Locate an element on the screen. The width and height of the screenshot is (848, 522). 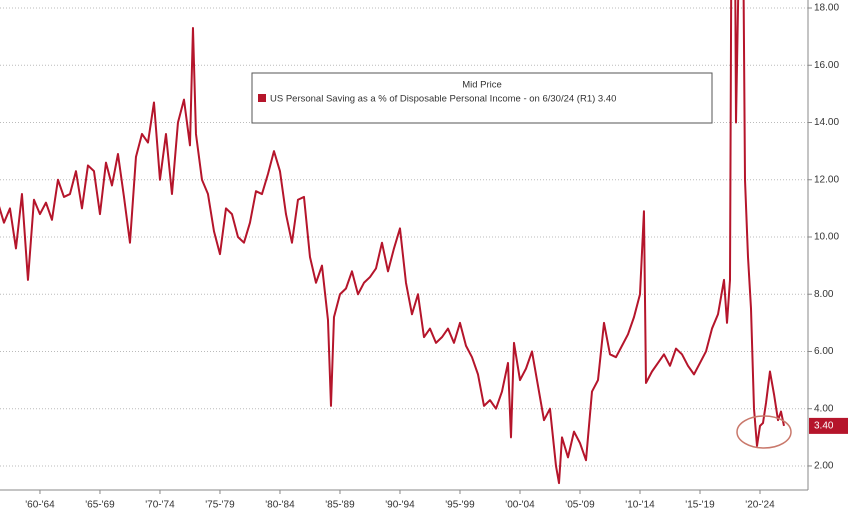
x-tick-label: '65-'69 is located at coordinates (100, 505).